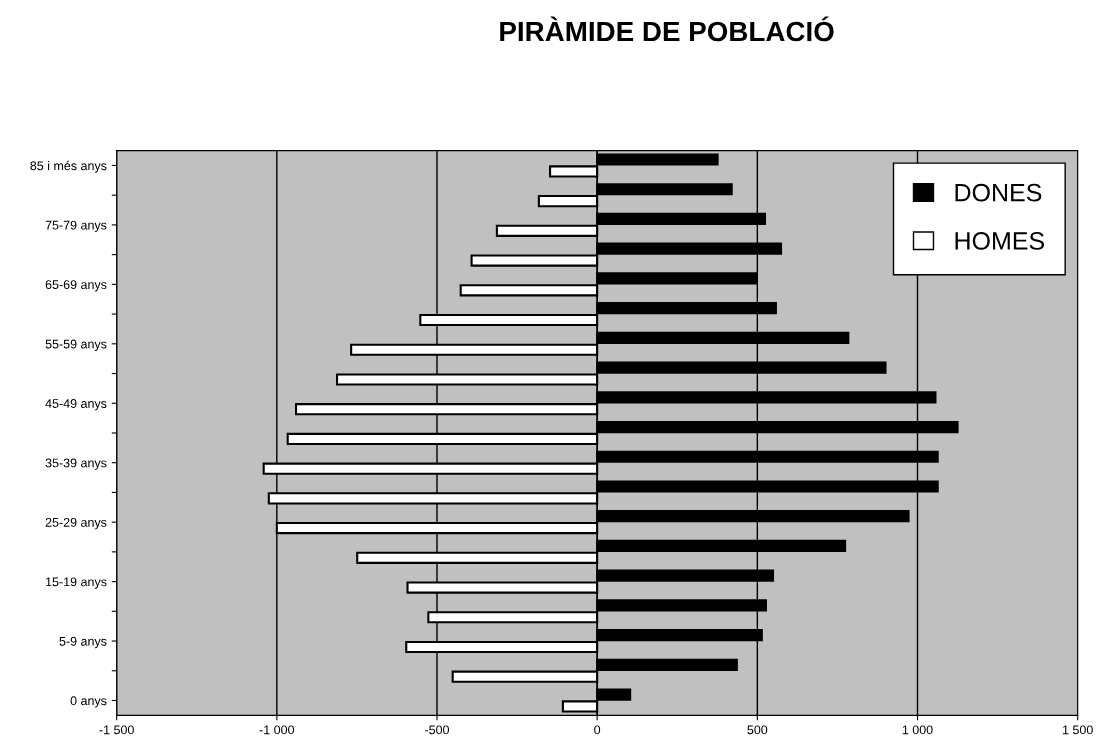  Describe the element at coordinates (76, 583) in the screenshot. I see `y-tick-label: 15-19 anys` at that location.